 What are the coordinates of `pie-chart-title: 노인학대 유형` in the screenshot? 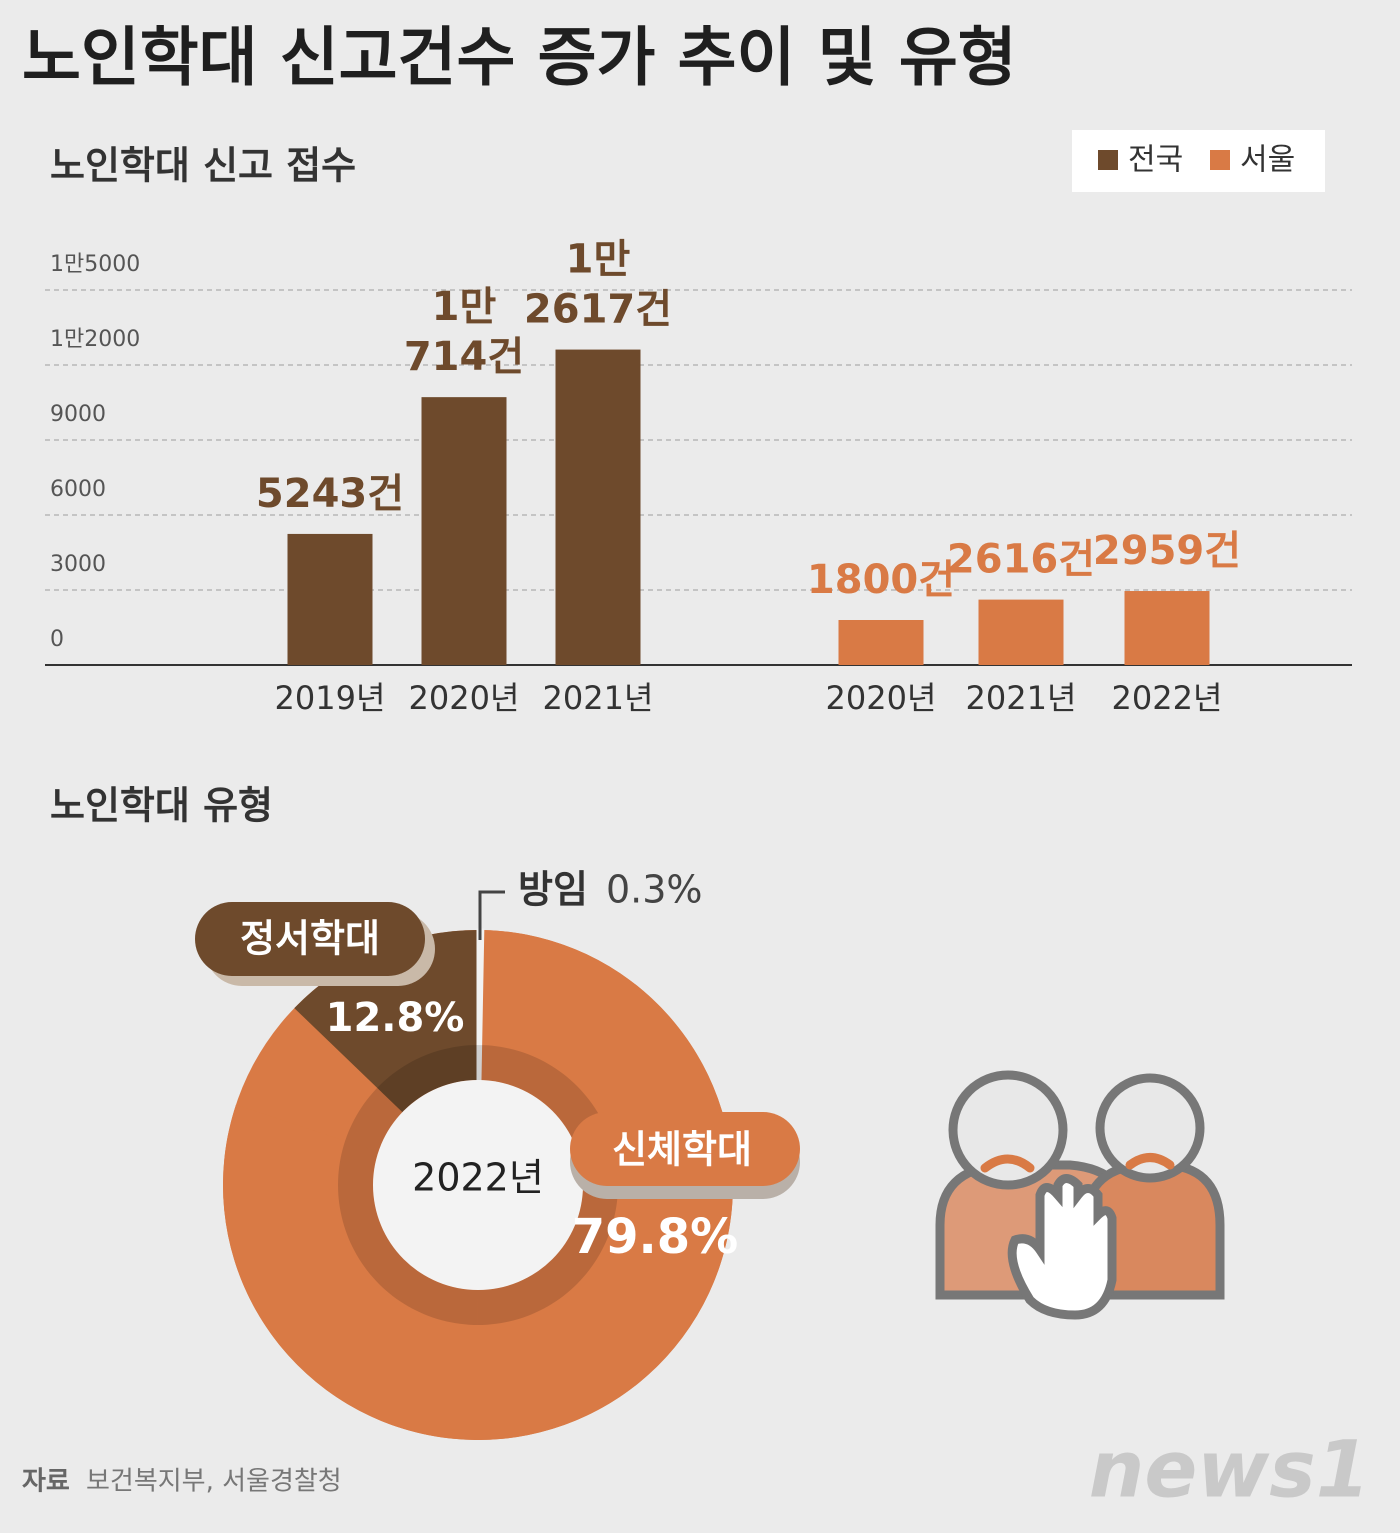 It's located at (161, 806).